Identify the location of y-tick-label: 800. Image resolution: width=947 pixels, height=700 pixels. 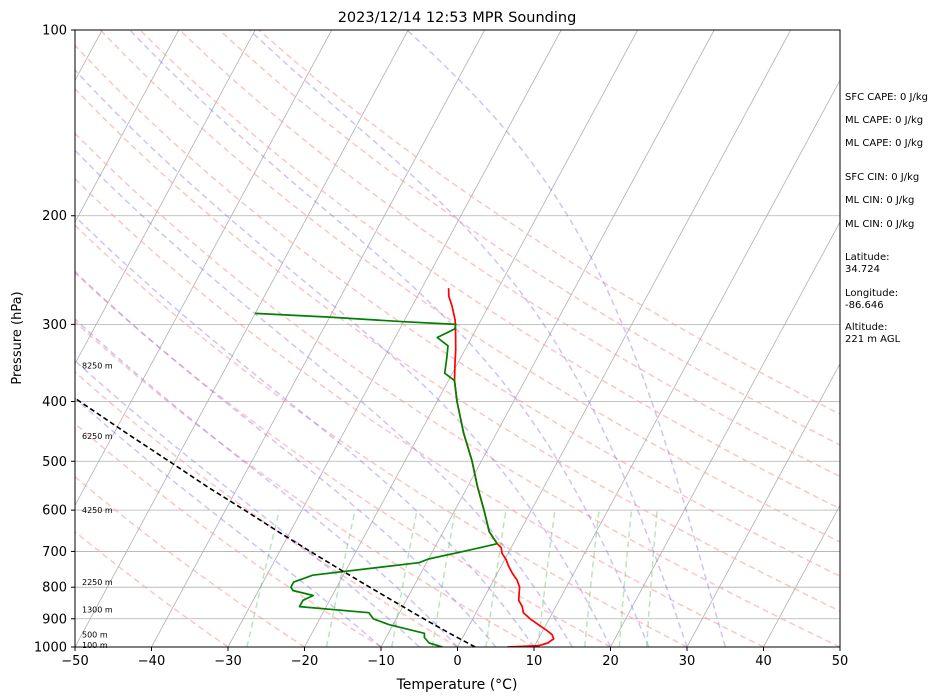
(54, 588).